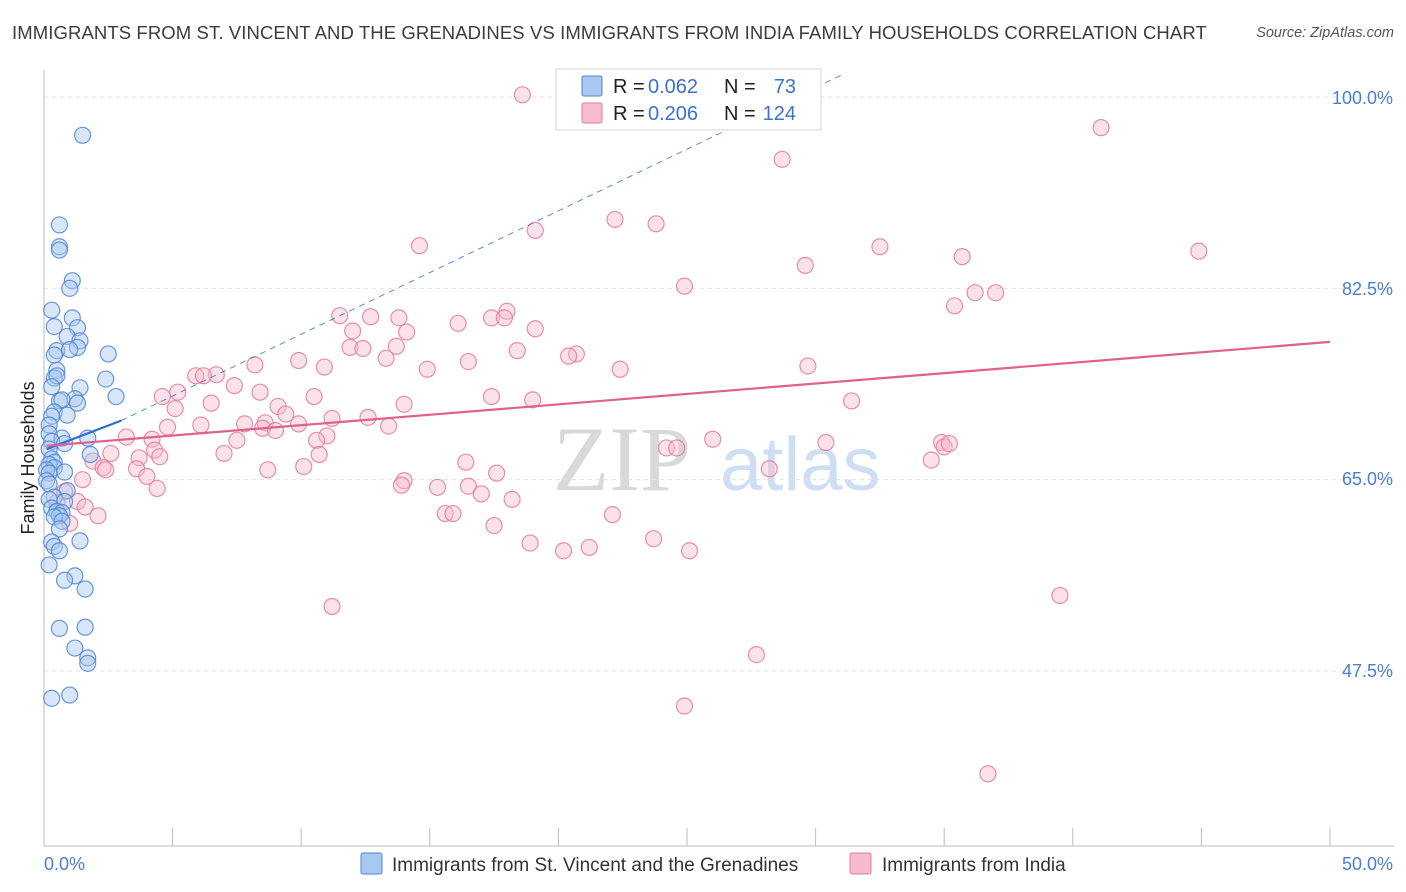 This screenshot has height=892, width=1406. I want to click on legend-swatch-india, so click(860, 863).